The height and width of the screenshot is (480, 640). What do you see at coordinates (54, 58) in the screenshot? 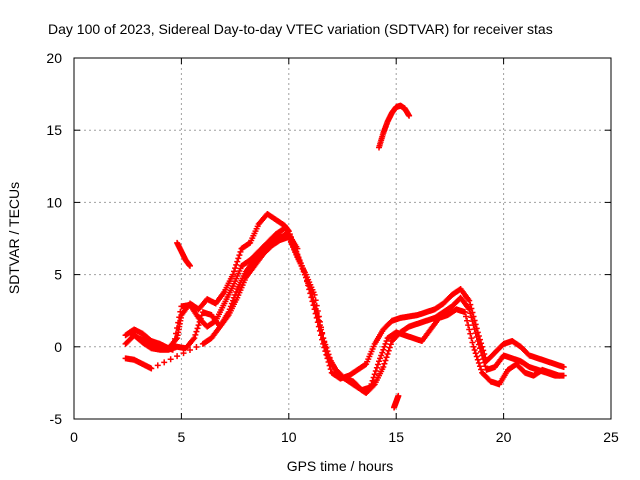
I see `y-tick-label: 20` at bounding box center [54, 58].